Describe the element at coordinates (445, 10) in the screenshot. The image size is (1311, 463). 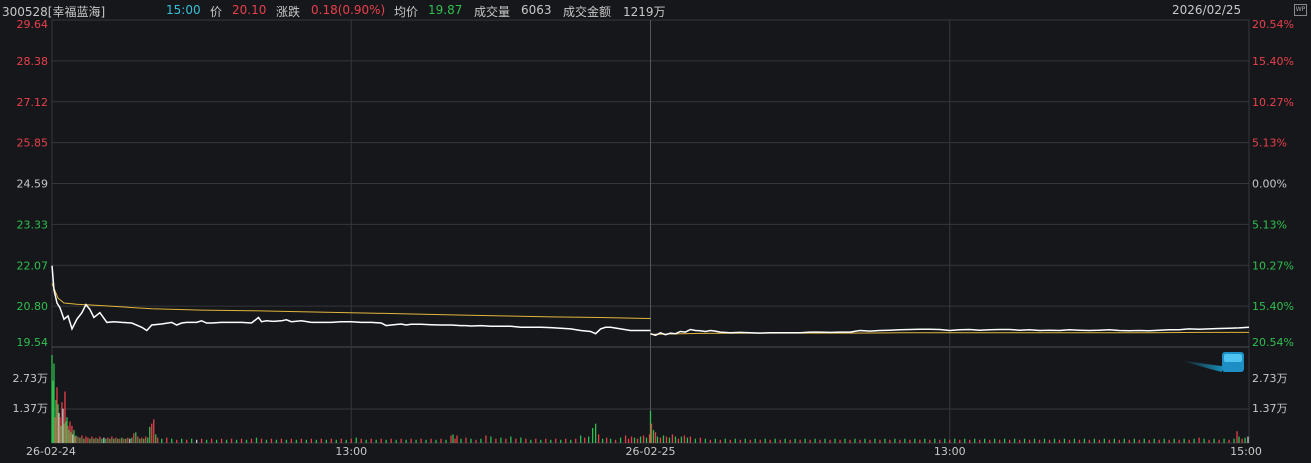
I see `avg-price-value: 19.87` at that location.